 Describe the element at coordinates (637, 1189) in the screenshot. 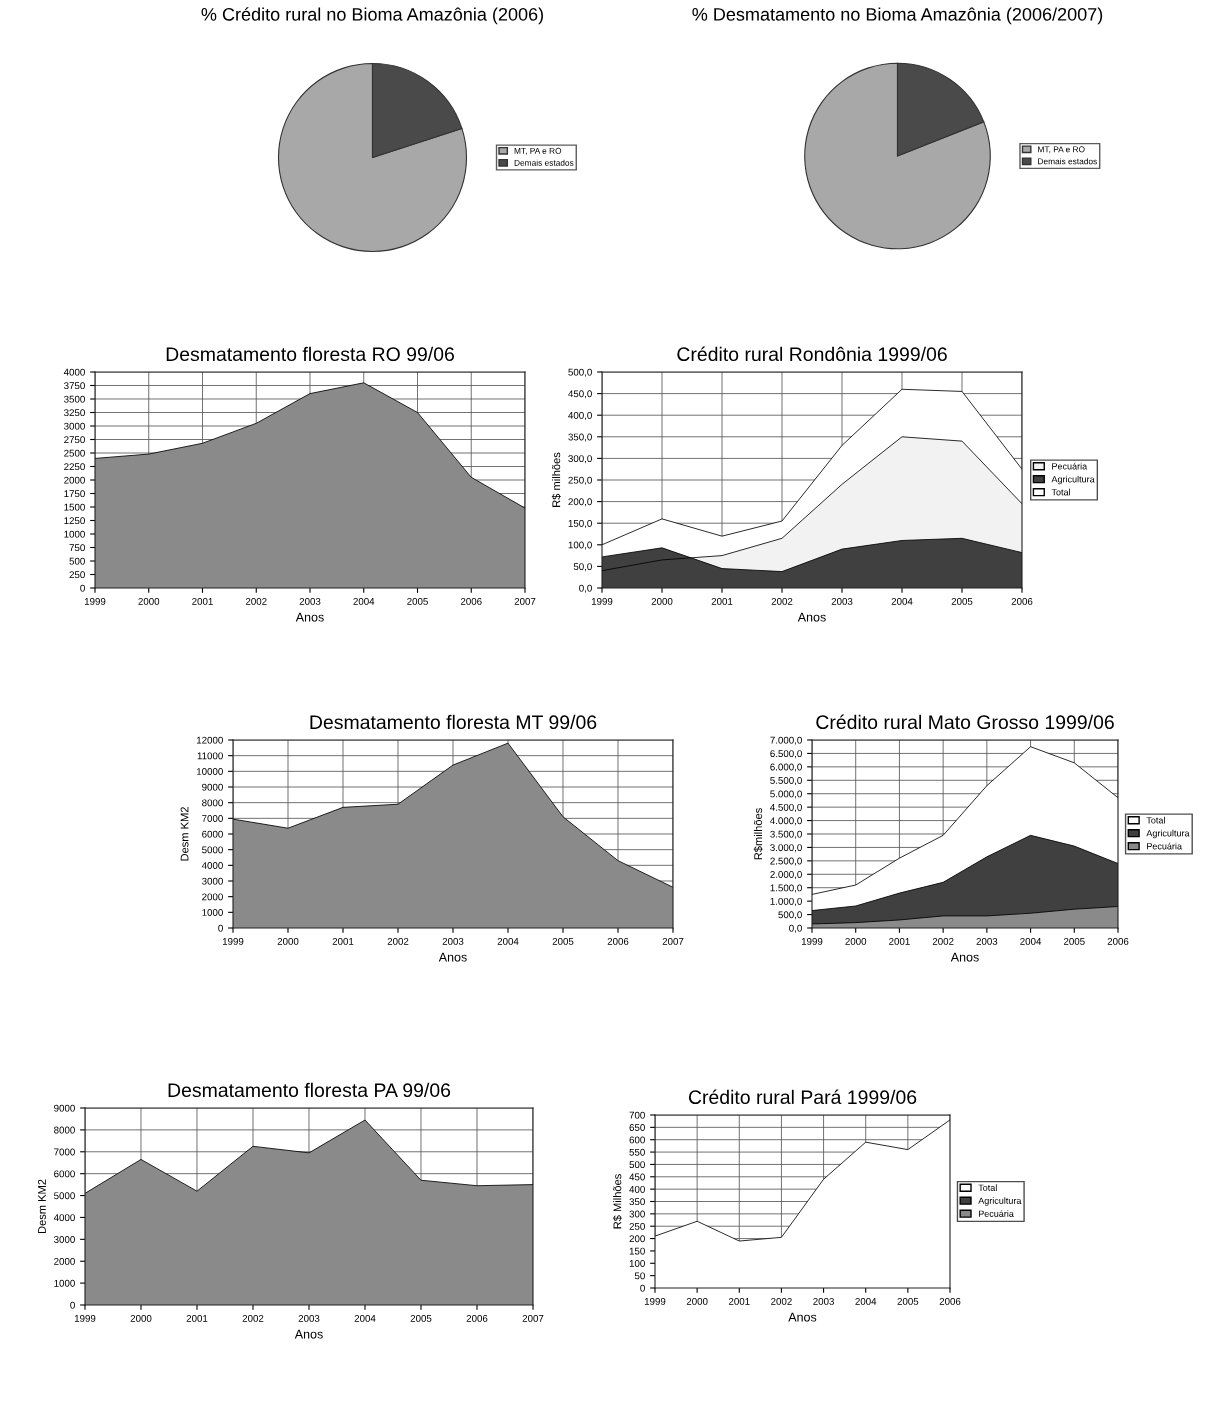

I see `y-tick-label: 400` at that location.